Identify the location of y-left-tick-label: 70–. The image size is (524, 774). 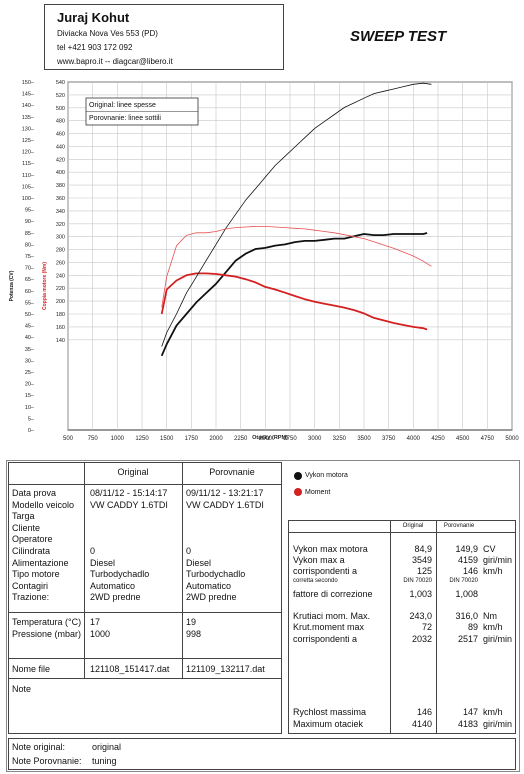
(30, 269).